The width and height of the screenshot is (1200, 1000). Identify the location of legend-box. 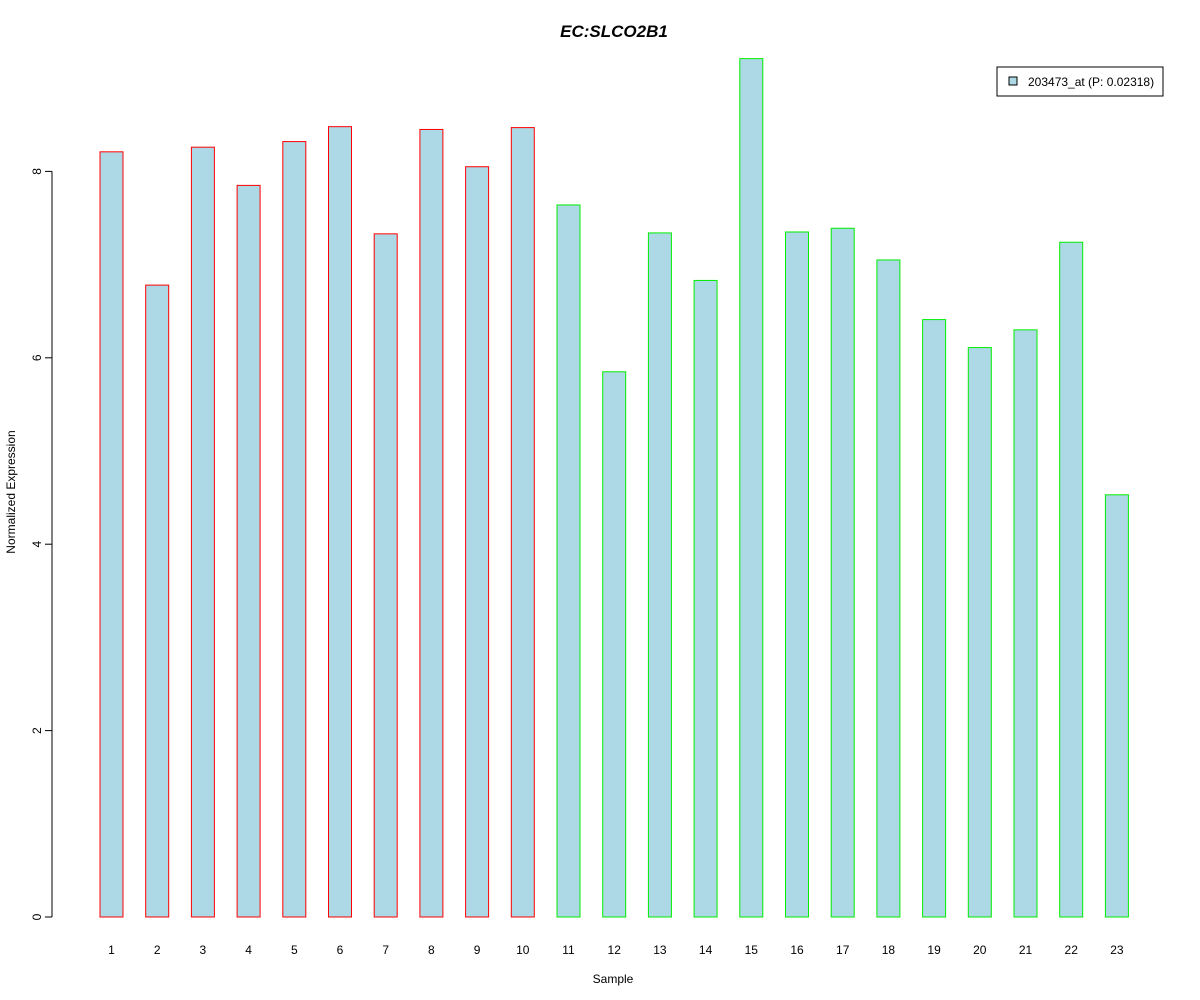
(1080, 81).